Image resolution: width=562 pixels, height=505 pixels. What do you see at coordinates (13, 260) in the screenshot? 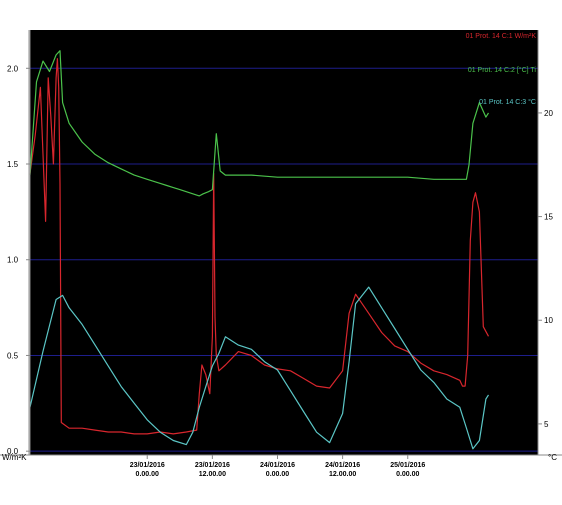
I see `y-left-tick-label: 1.0` at bounding box center [13, 260].